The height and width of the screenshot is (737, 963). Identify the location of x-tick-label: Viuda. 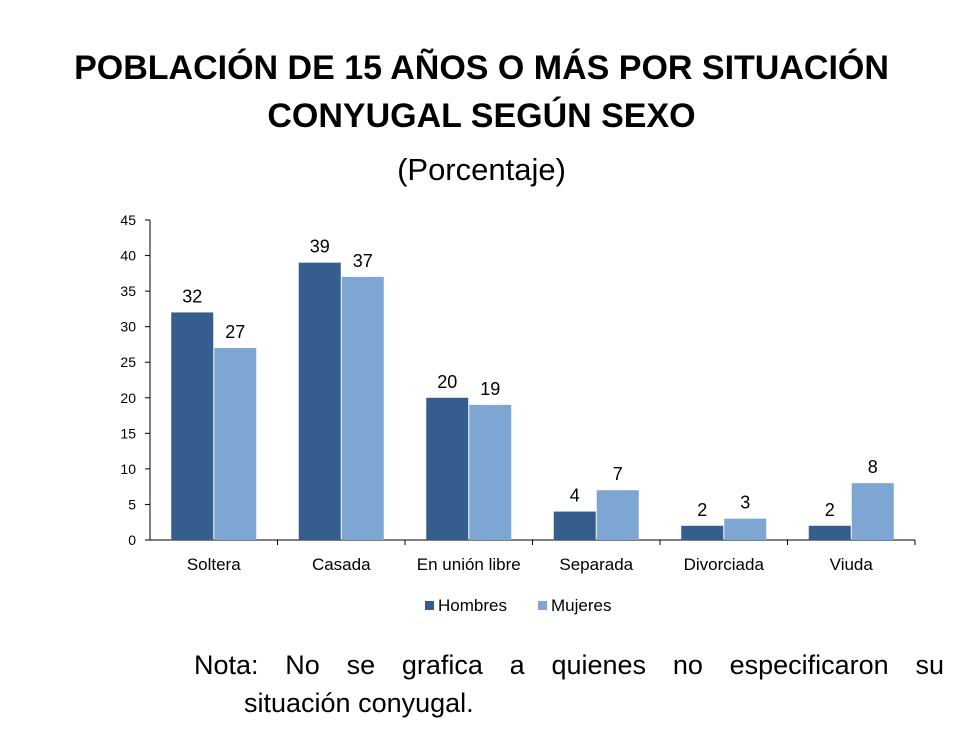
(852, 564).